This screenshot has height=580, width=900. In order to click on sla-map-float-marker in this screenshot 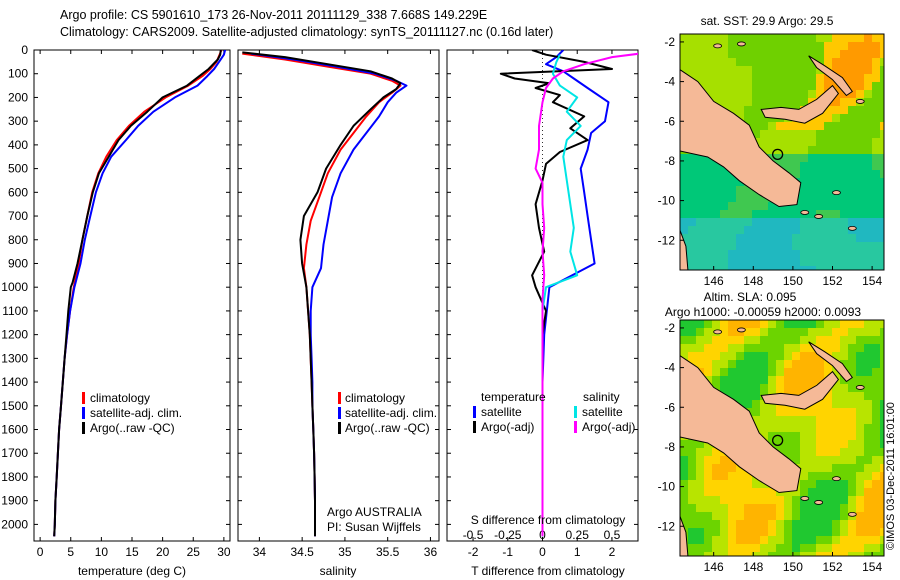, I will do `click(777, 440)`.